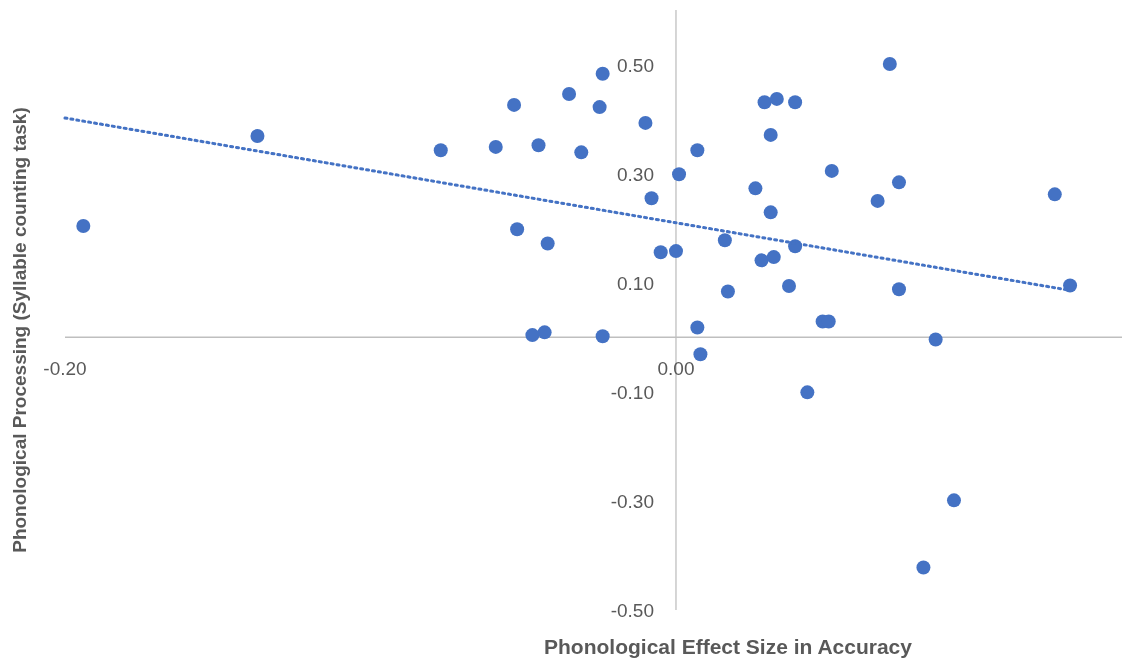  Describe the element at coordinates (65, 369) in the screenshot. I see `x-tick-label: -0.20` at that location.